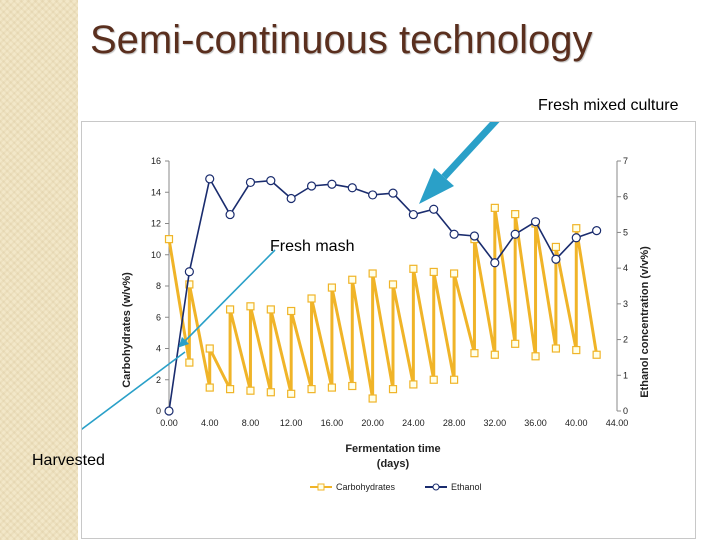  I want to click on y2-tick-label: 0, so click(625, 411).